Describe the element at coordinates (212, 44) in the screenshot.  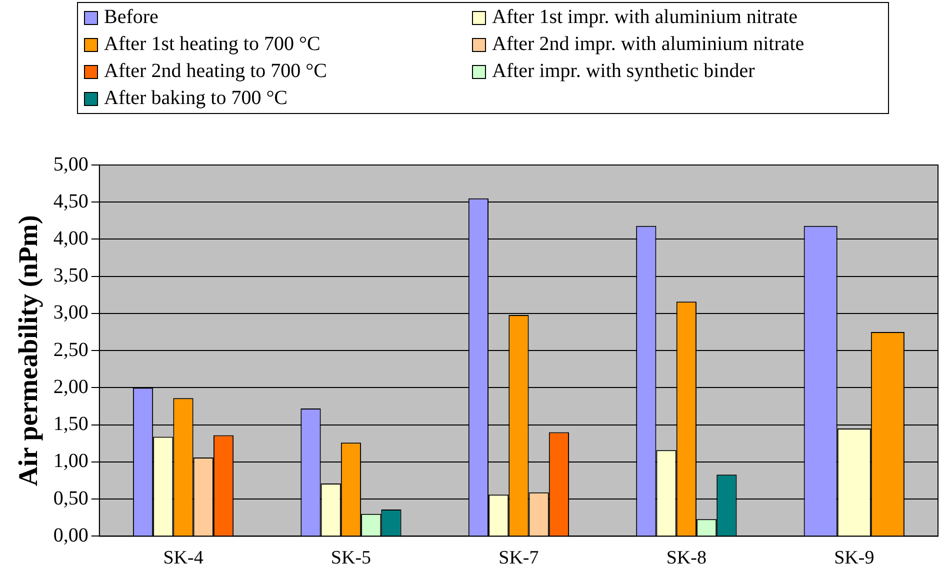
I see `legend-label: After 1st heating to 700 °C` at that location.